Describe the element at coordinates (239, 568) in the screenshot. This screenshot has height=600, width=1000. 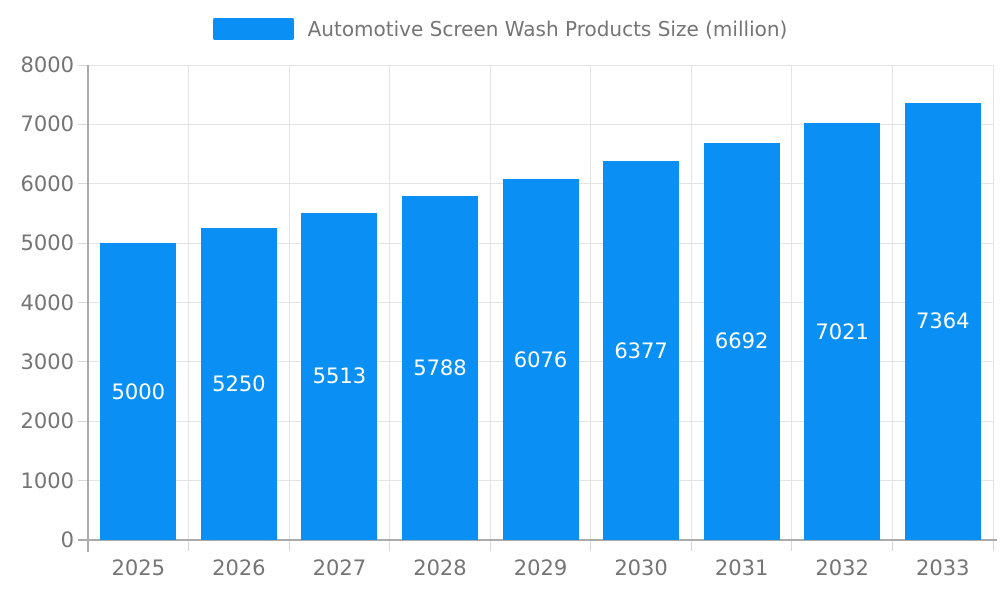
I see `x-tick-label: 2026` at that location.